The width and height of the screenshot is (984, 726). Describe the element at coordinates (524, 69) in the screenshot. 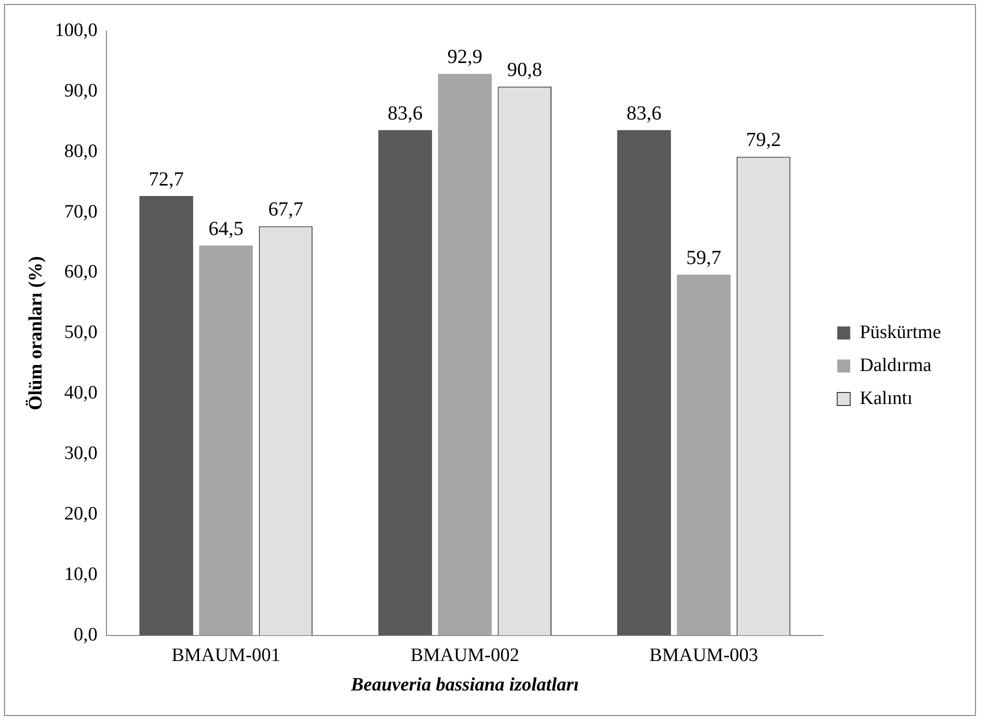

I see `text: 90,8` at that location.